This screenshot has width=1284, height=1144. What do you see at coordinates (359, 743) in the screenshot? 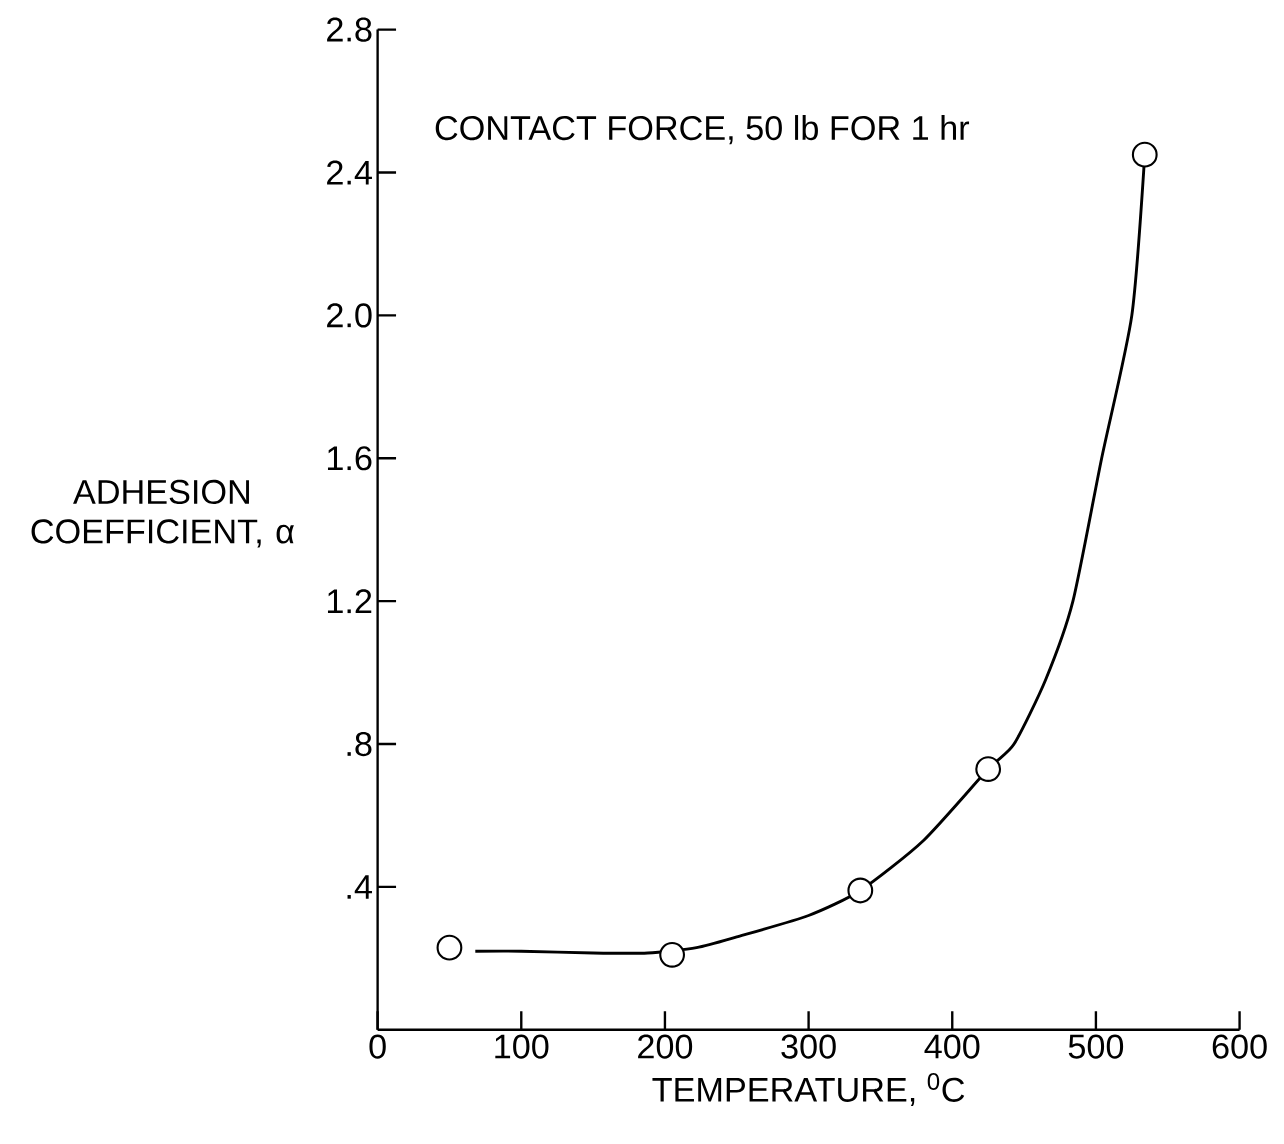
I see `y-tick-label: .8` at bounding box center [359, 743].